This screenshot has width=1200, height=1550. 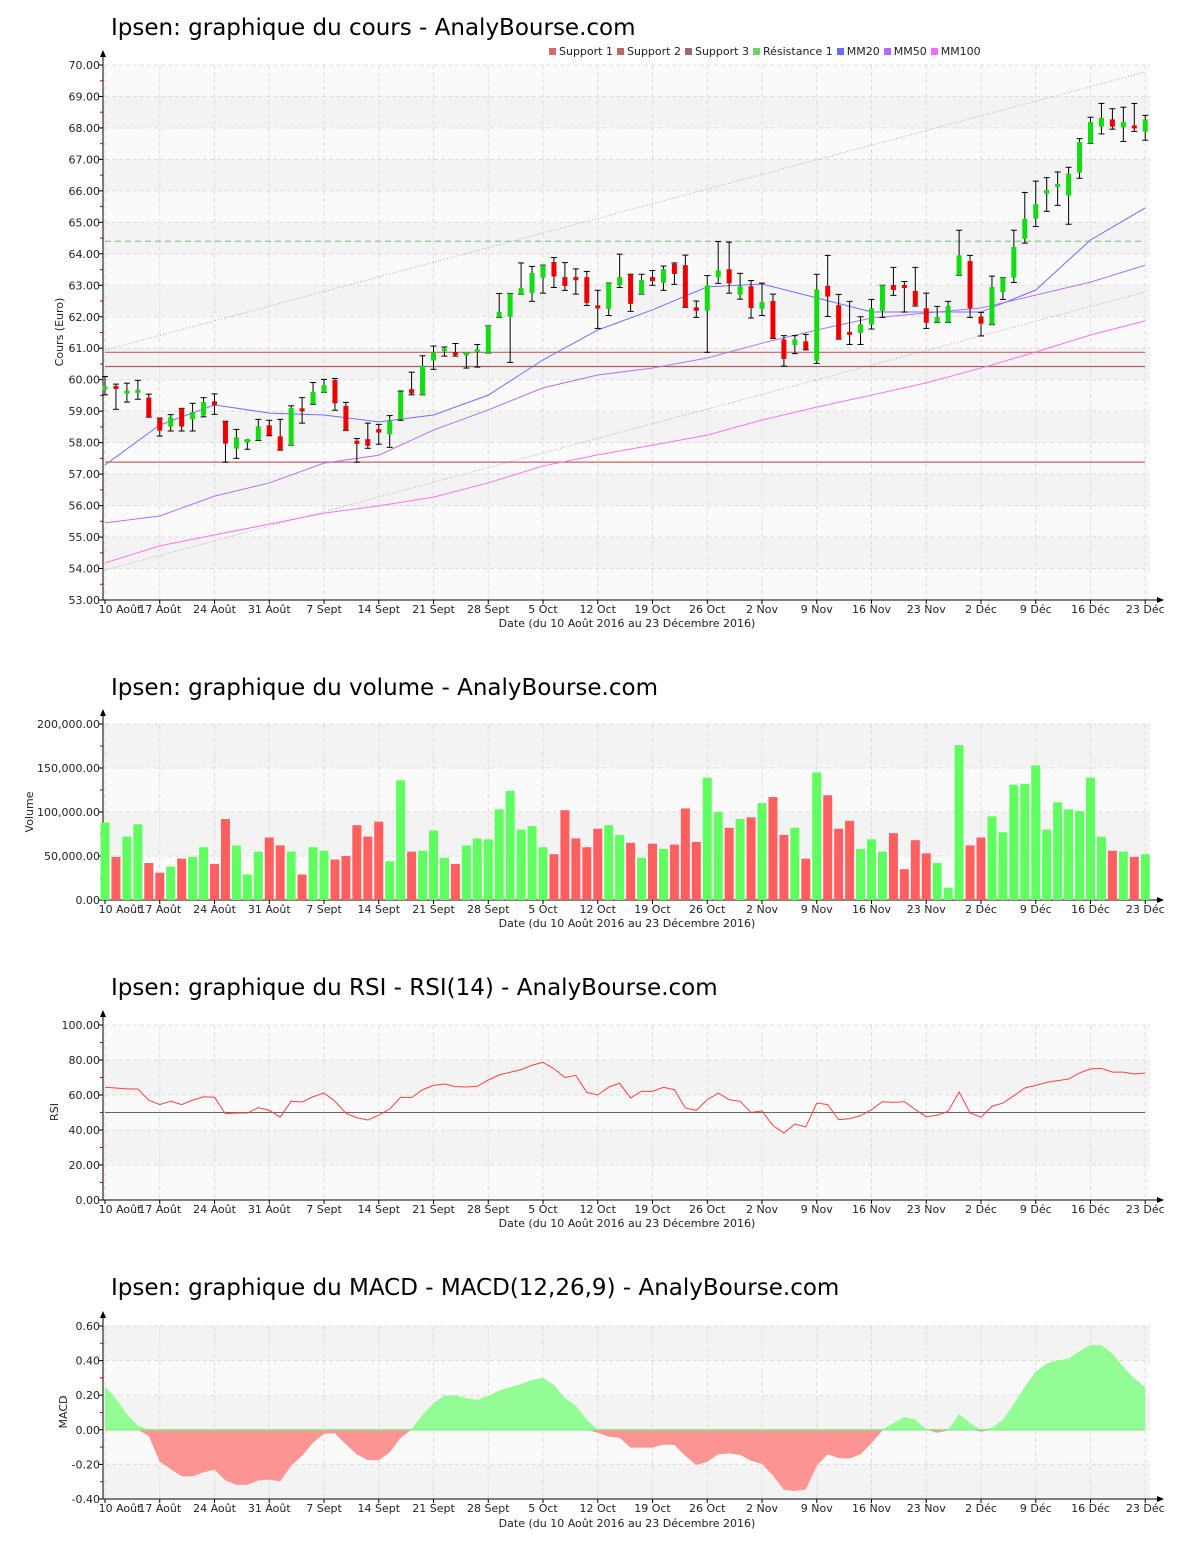 I want to click on volume-x-tick-label: 2 Déc, so click(x=981, y=909).